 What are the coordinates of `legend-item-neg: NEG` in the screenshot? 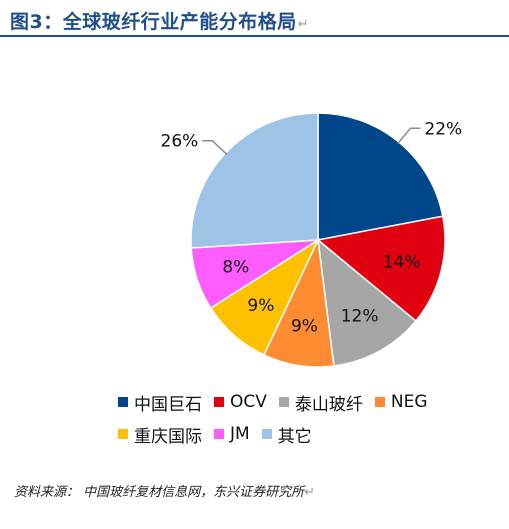 It's located at (401, 402).